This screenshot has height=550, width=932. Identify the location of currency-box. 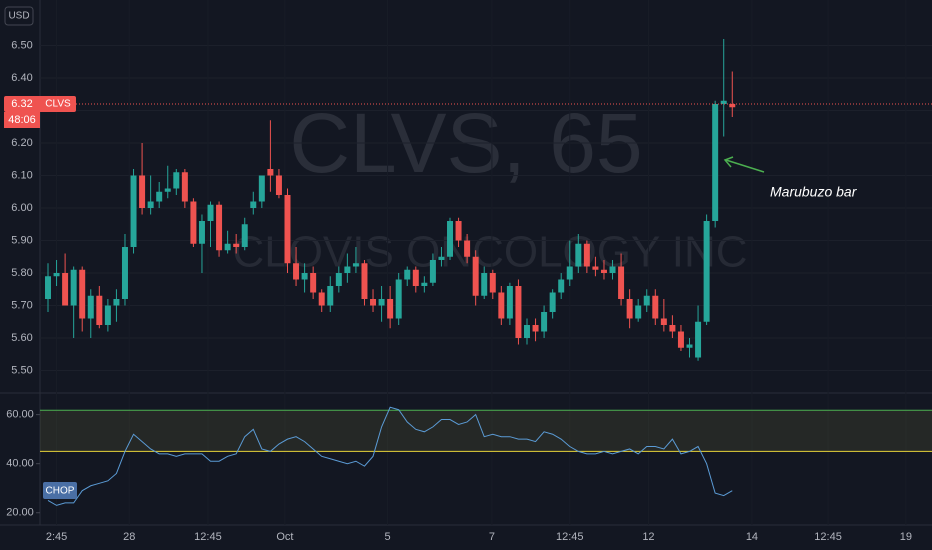
(19, 16).